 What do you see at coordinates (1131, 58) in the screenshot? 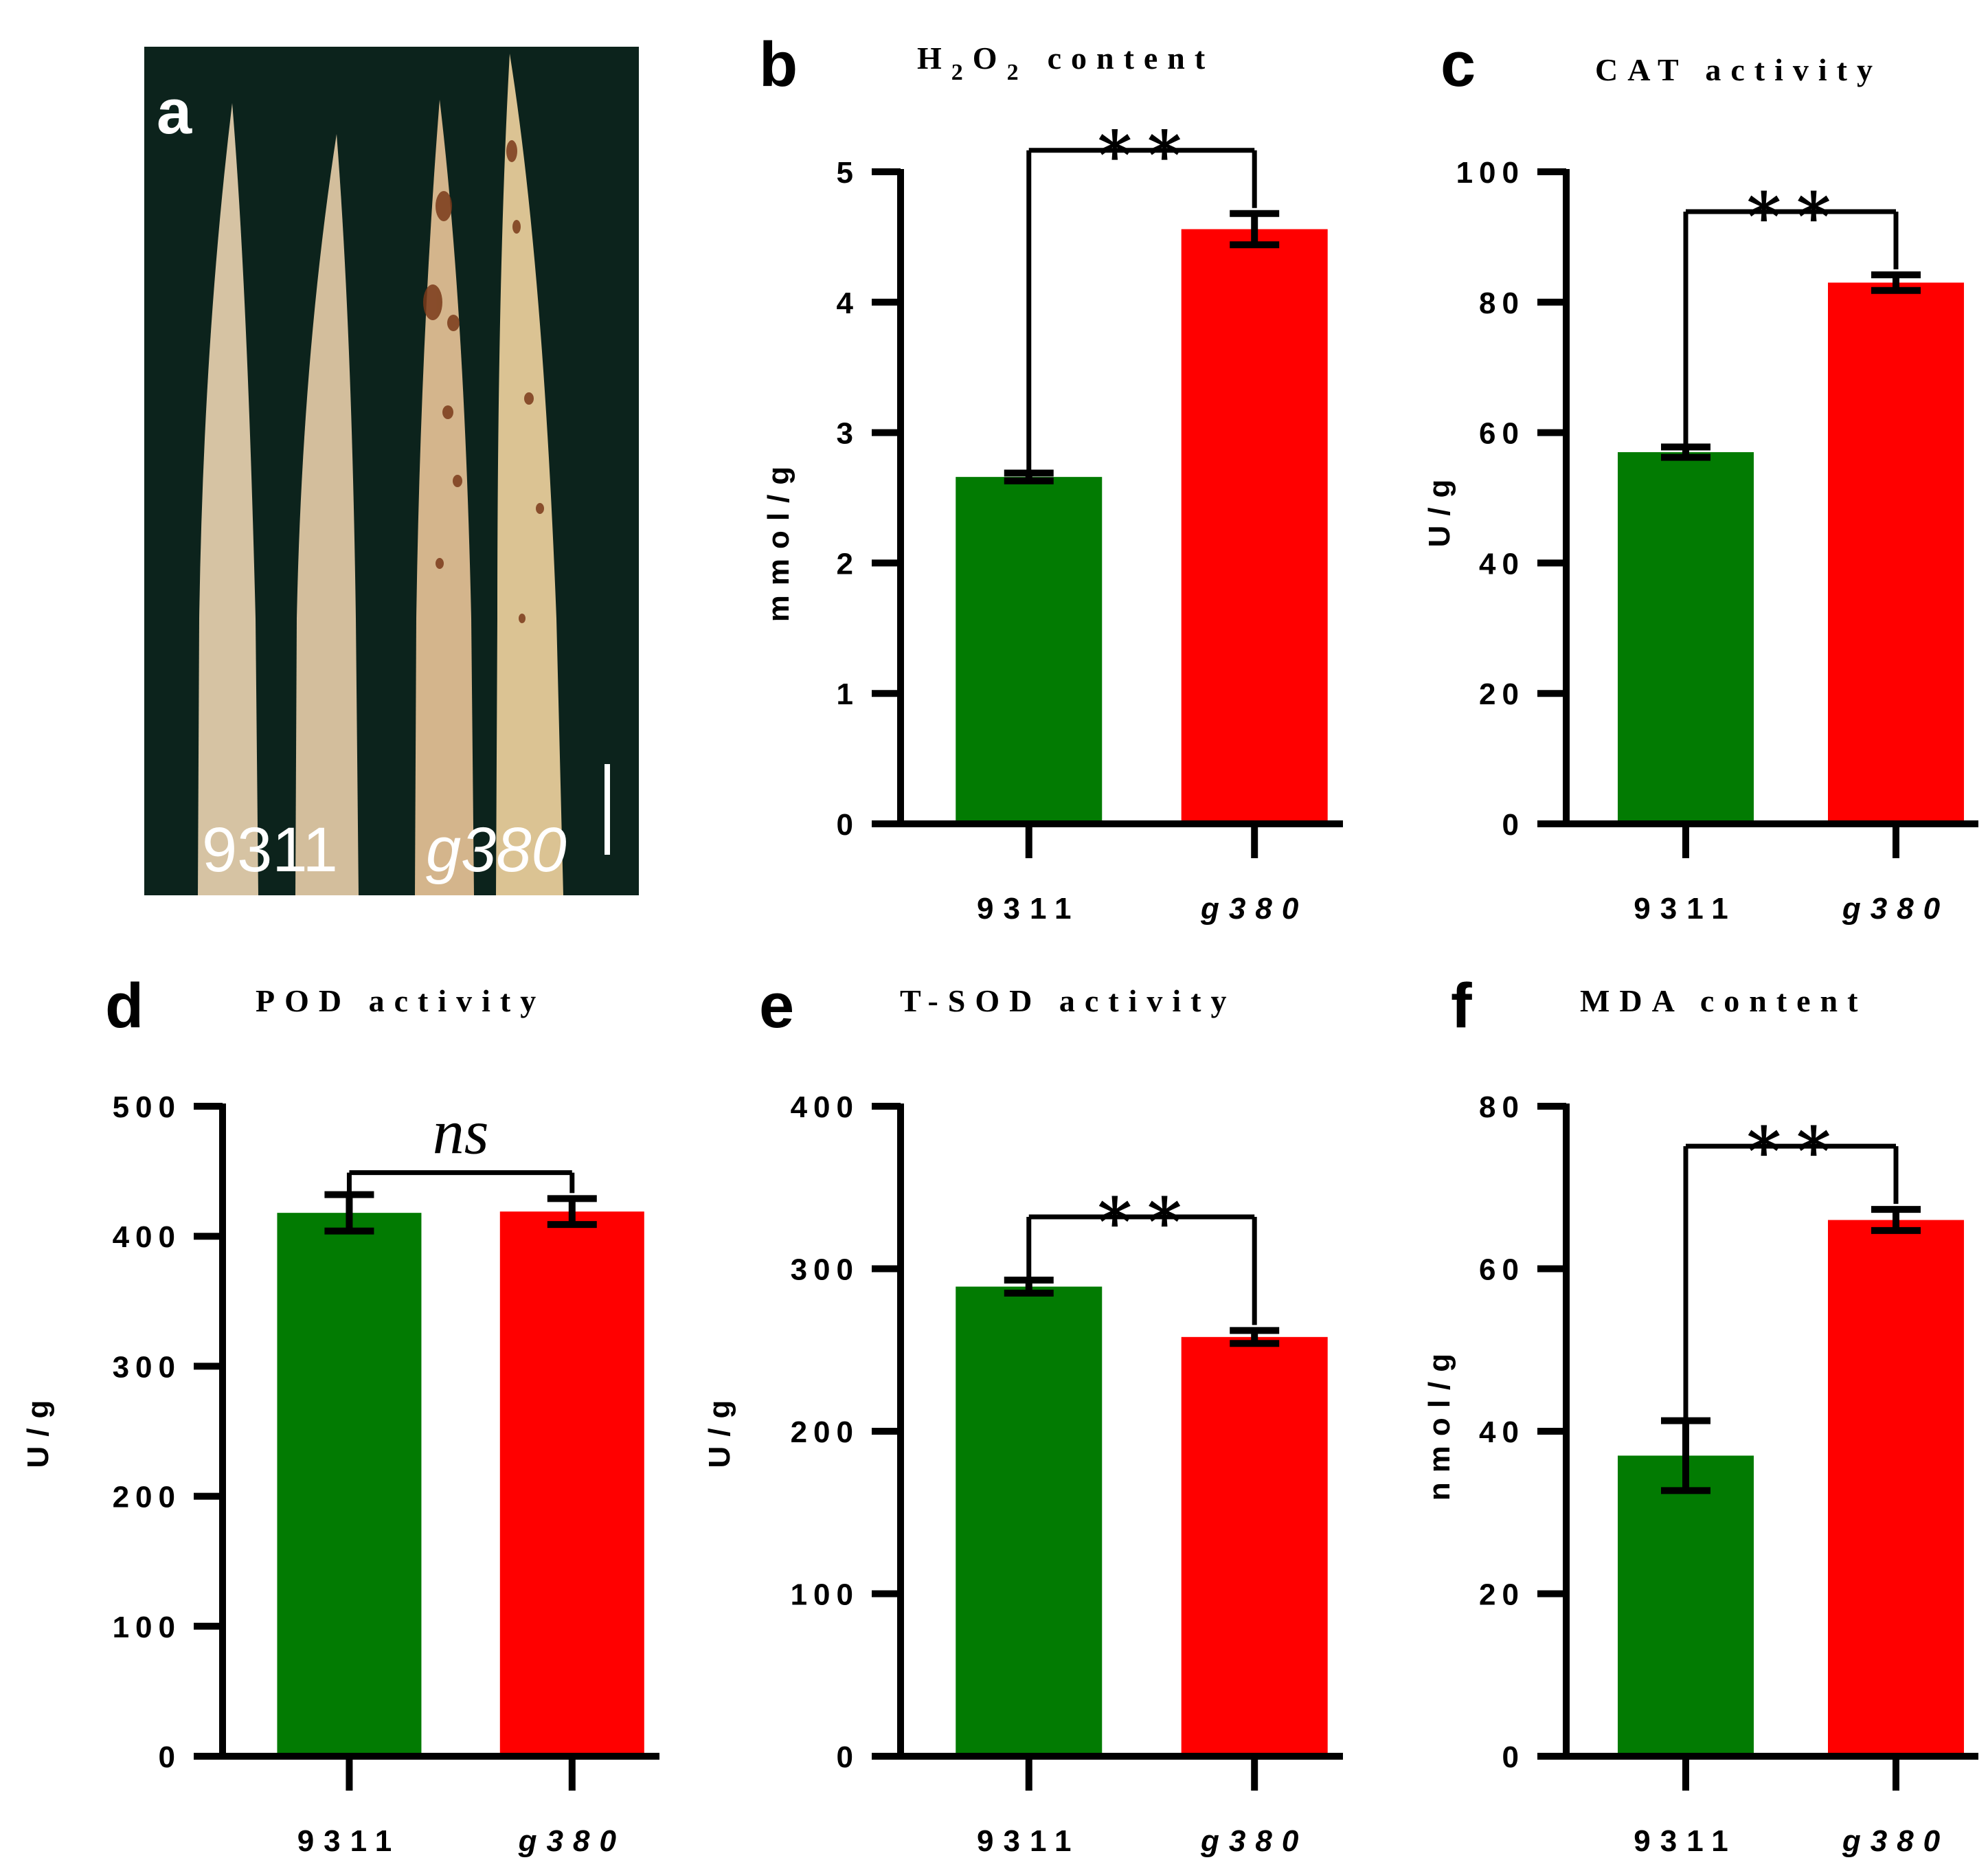
I see `chart-title-main: content` at bounding box center [1131, 58].